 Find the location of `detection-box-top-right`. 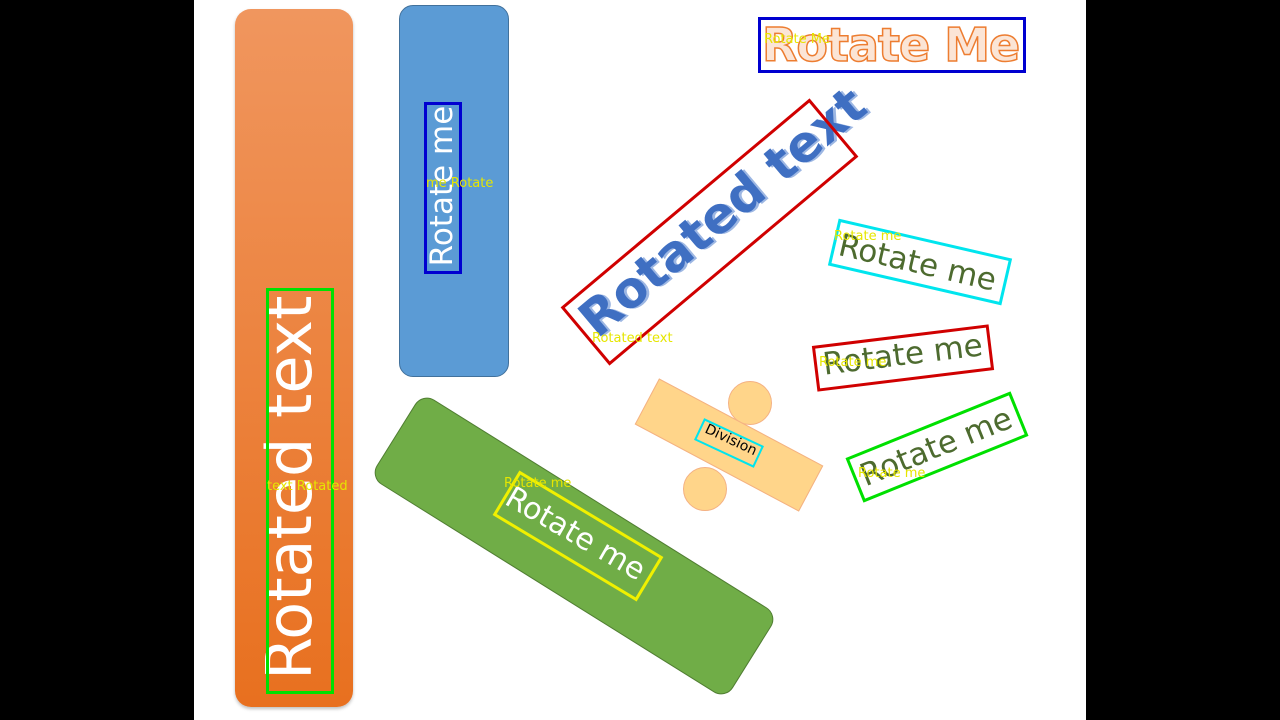

detection-box-top-right is located at coordinates (892, 45).